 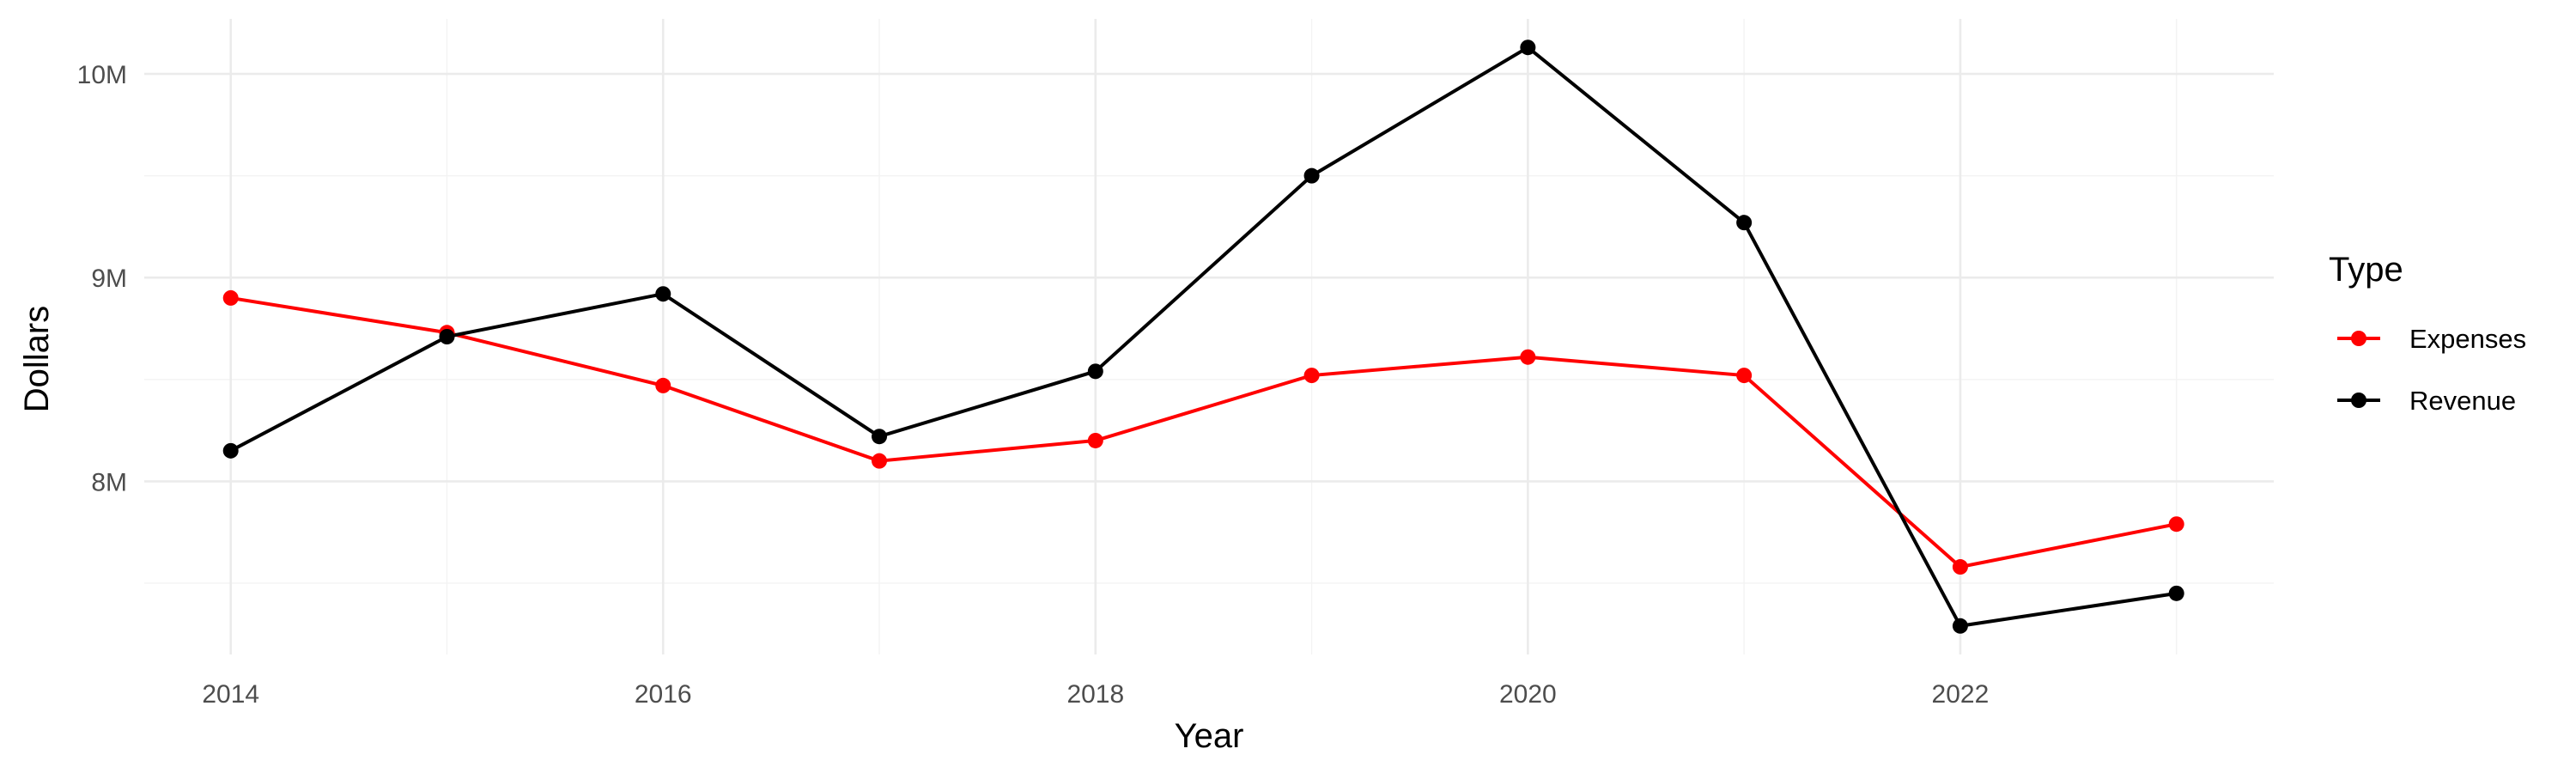 I want to click on x-tick-labels: 2014 2016 2018 2020 2022, so click(x=1096, y=694).